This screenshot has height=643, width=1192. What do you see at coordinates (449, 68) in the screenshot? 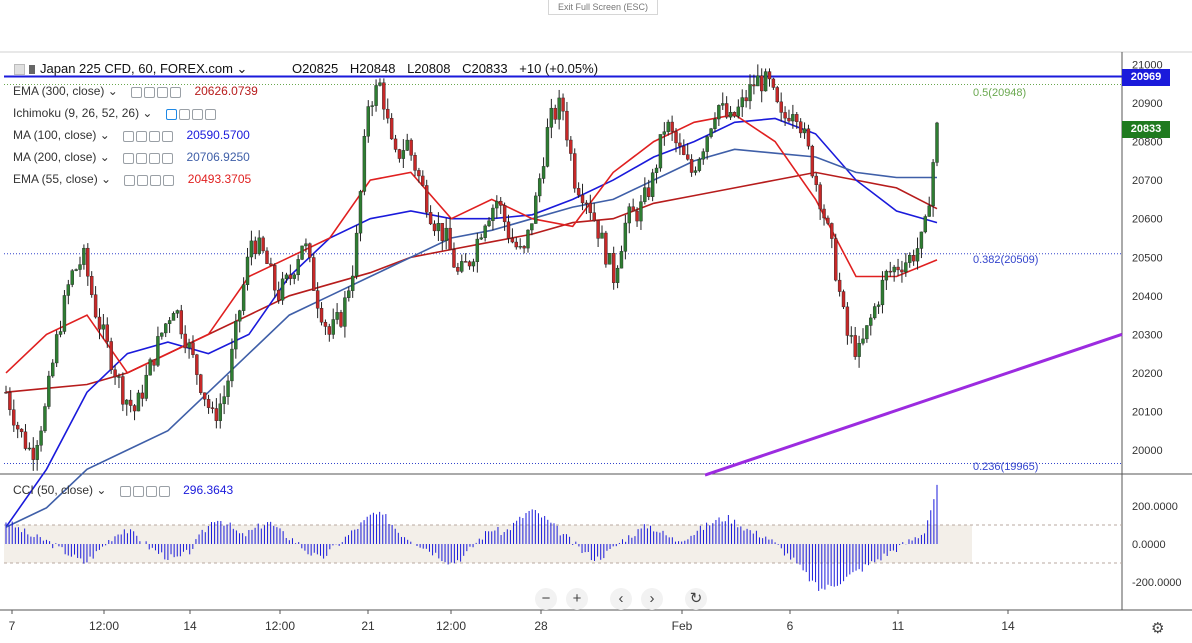
I see `ohlc-readout: O20825 H20848 L20808 C20833 +10 (+0.05%)` at bounding box center [449, 68].